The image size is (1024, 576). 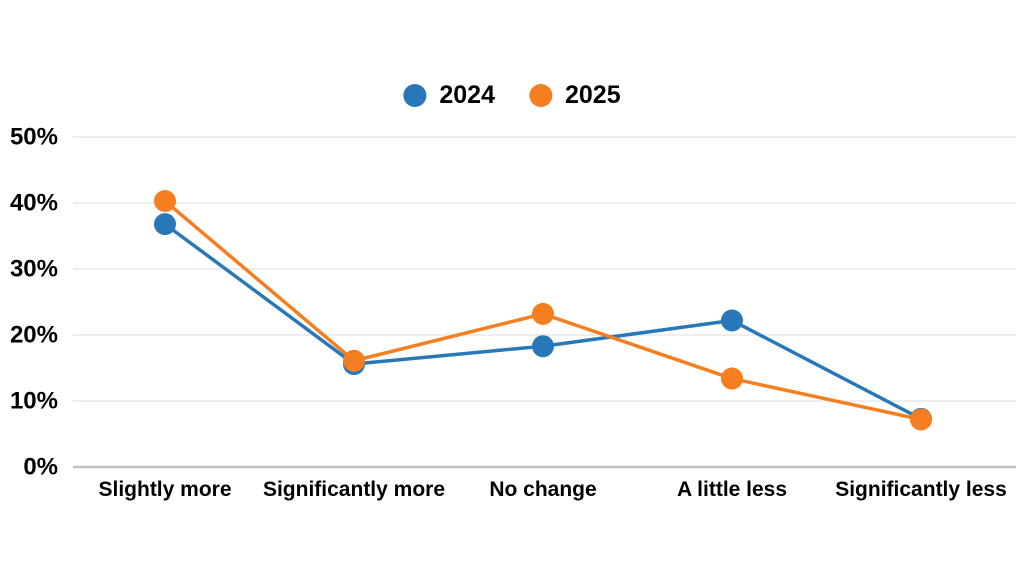 I want to click on legend-label: 2024, so click(x=467, y=95).